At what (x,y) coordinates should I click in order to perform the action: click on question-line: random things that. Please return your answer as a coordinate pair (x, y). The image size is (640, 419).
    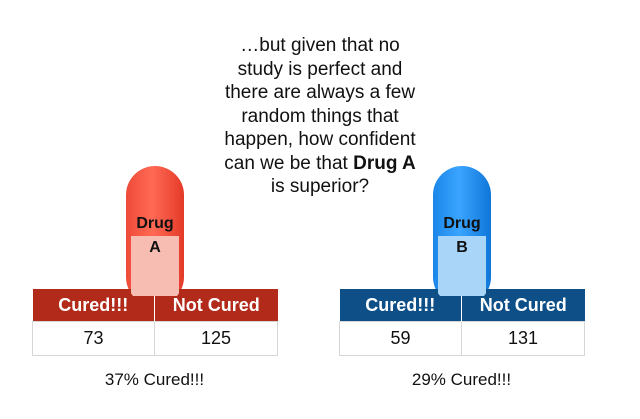
    Looking at the image, I should click on (320, 116).